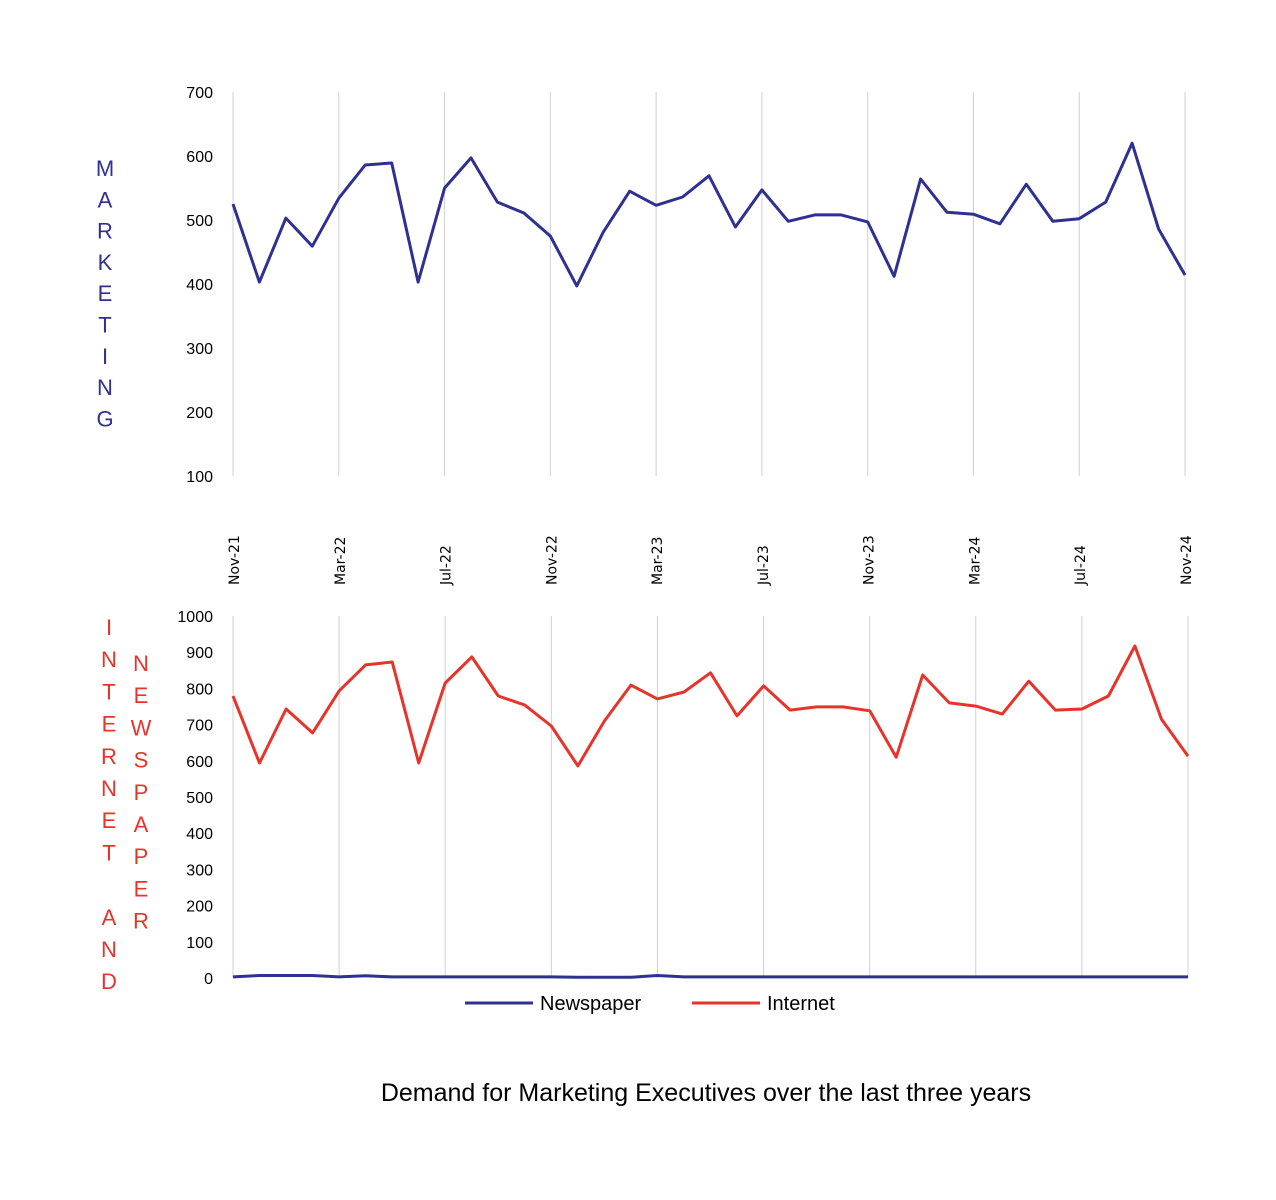 Image resolution: width=1276 pixels, height=1200 pixels. I want to click on legend-newspaper-label: Newspaper, so click(591, 1004).